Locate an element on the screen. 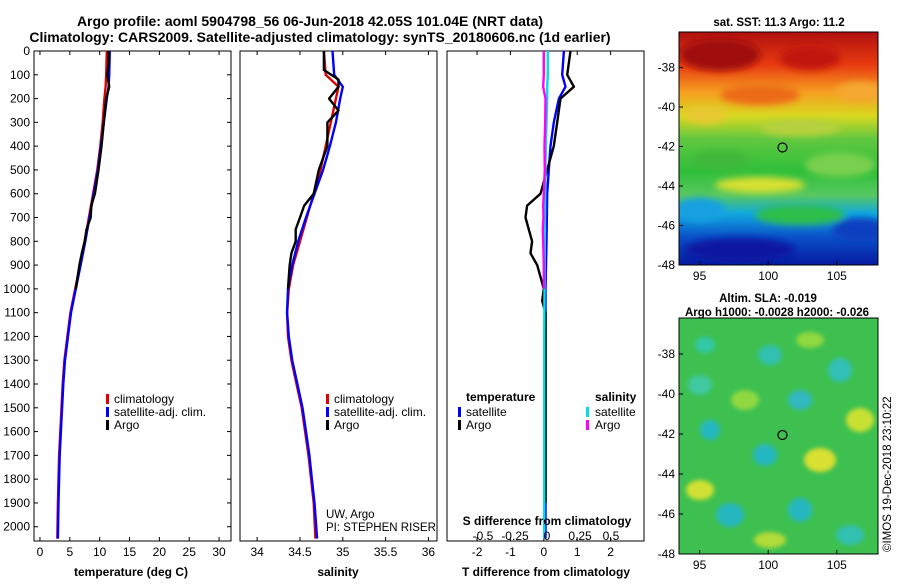 This screenshot has width=900, height=585. x-tick-label: 35 is located at coordinates (343, 552).